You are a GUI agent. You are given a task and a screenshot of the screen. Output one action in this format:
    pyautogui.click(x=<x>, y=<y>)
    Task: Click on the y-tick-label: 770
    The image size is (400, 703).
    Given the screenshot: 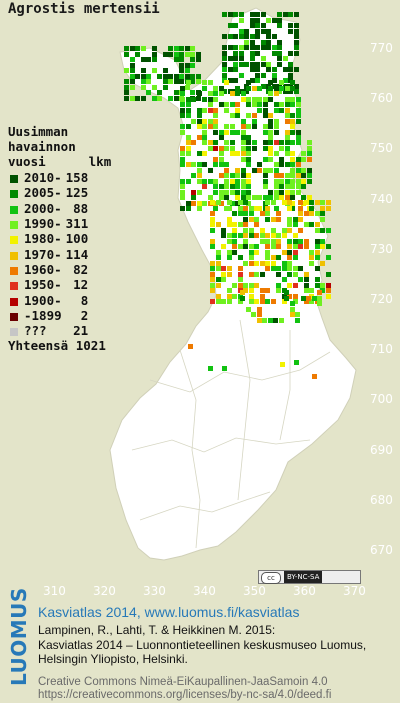 What is the action you would take?
    pyautogui.click(x=381, y=48)
    